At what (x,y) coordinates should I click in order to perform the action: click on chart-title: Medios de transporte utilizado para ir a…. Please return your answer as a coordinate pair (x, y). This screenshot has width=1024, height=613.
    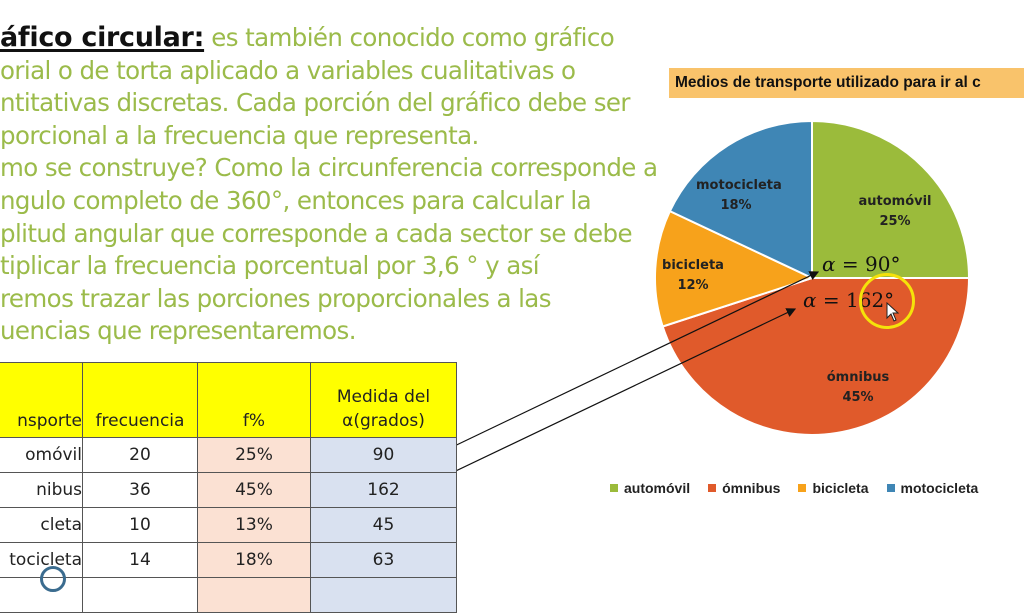
    Looking at the image, I should click on (846, 83).